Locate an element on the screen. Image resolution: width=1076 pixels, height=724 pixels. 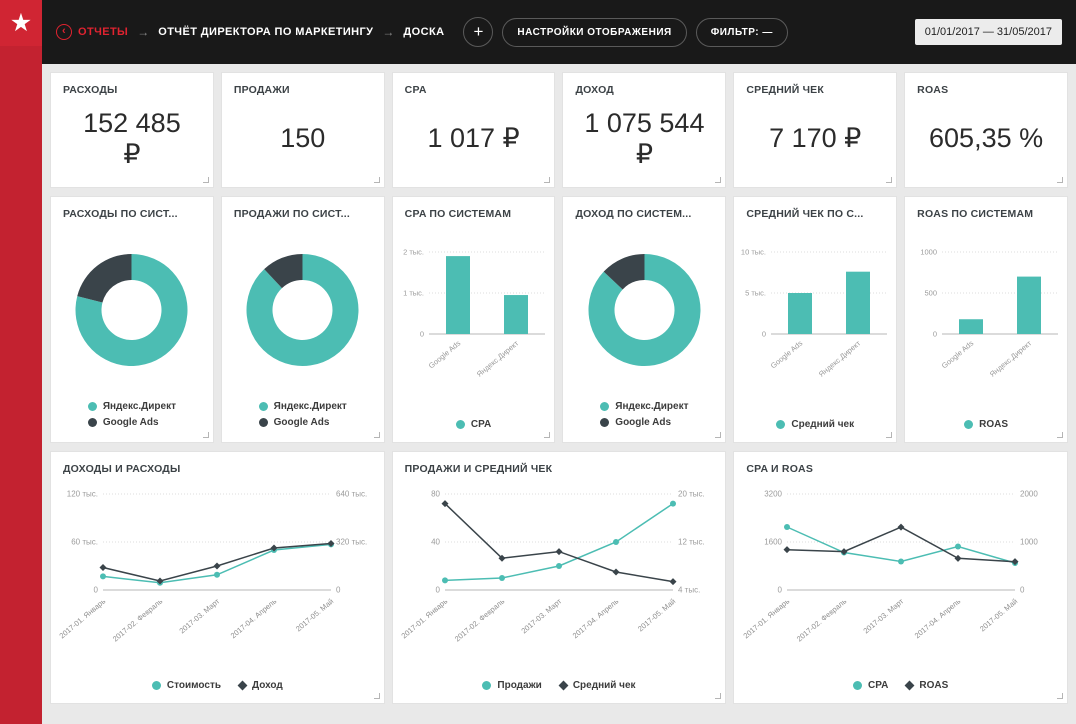
kpi-card-expenses: РАСХОДЫ 152 485 ₽ is located at coordinates (132, 130).